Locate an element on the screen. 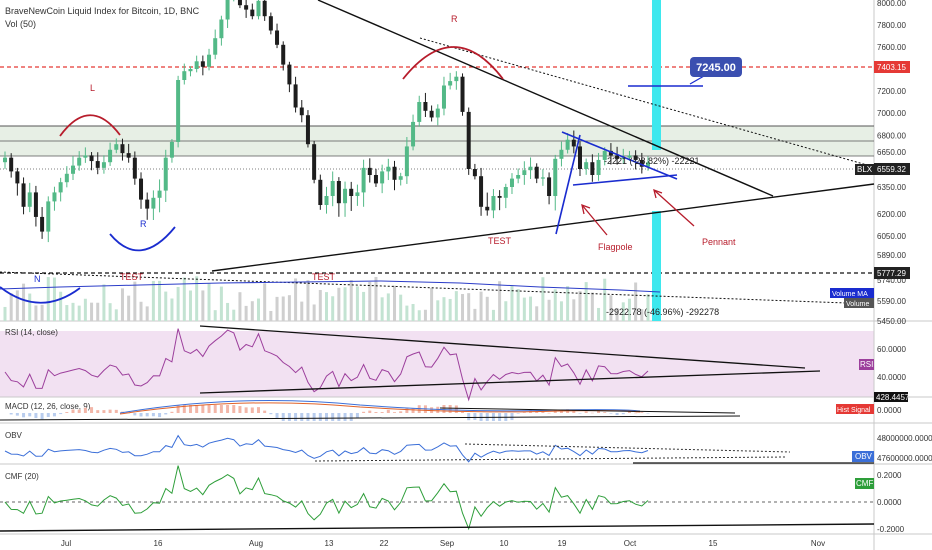 The image size is (932, 550). hist-tag-text: Hist is located at coordinates (843, 410).